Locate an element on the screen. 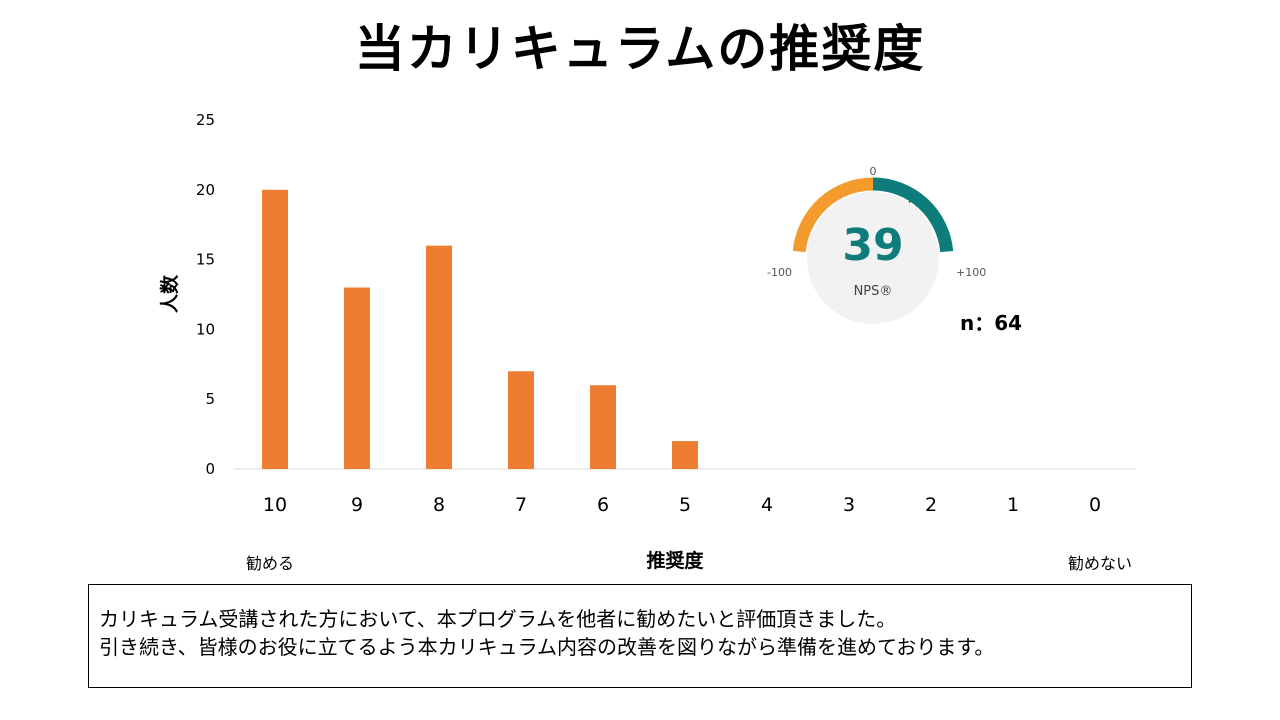 The width and height of the screenshot is (1280, 720). gauge-label: NPS® is located at coordinates (873, 291).